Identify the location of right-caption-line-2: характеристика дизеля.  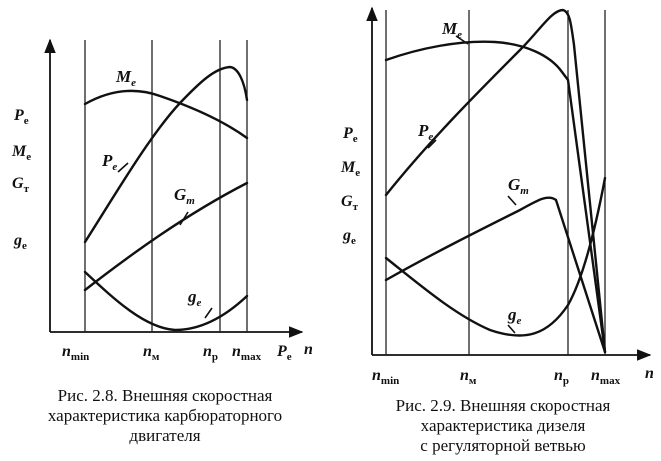
(503, 425).